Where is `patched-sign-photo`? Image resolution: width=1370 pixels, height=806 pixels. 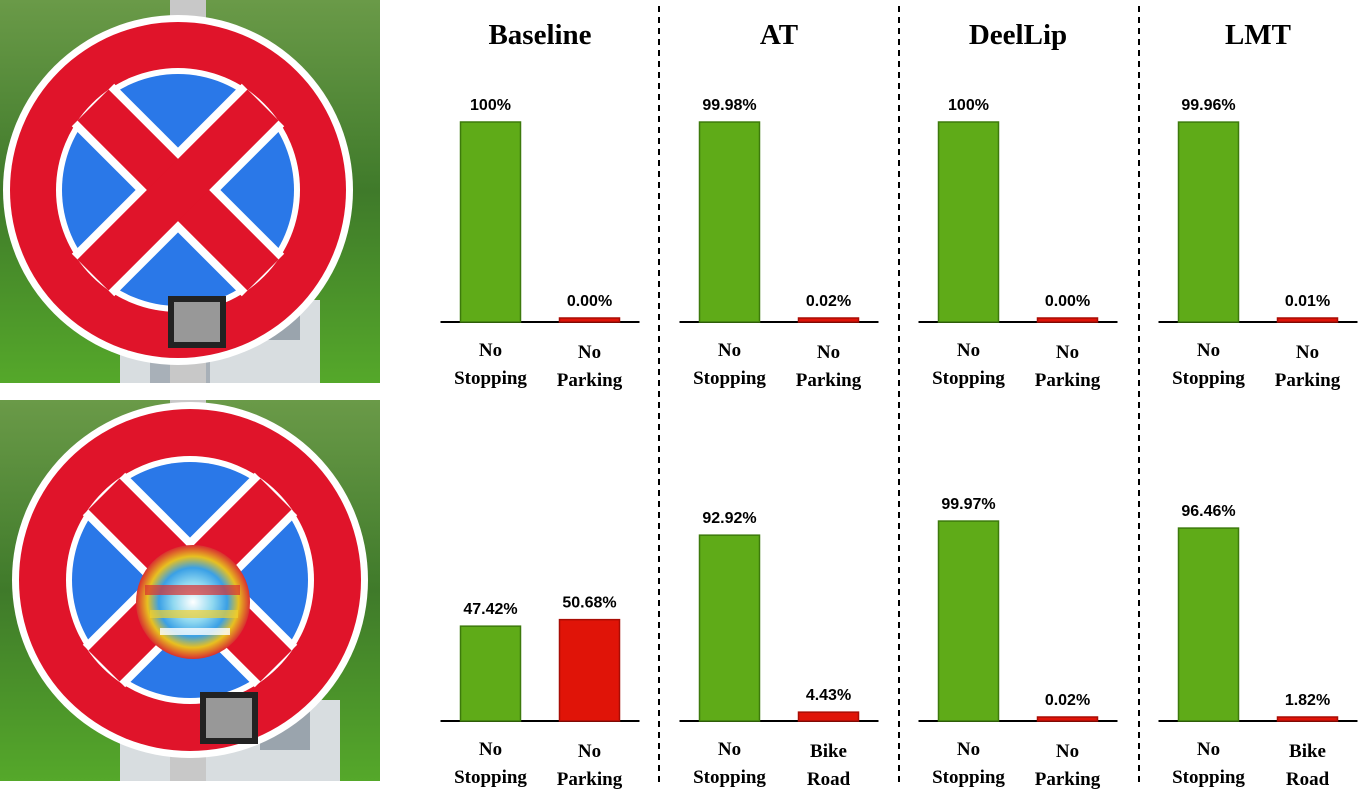 patched-sign-photo is located at coordinates (190, 590).